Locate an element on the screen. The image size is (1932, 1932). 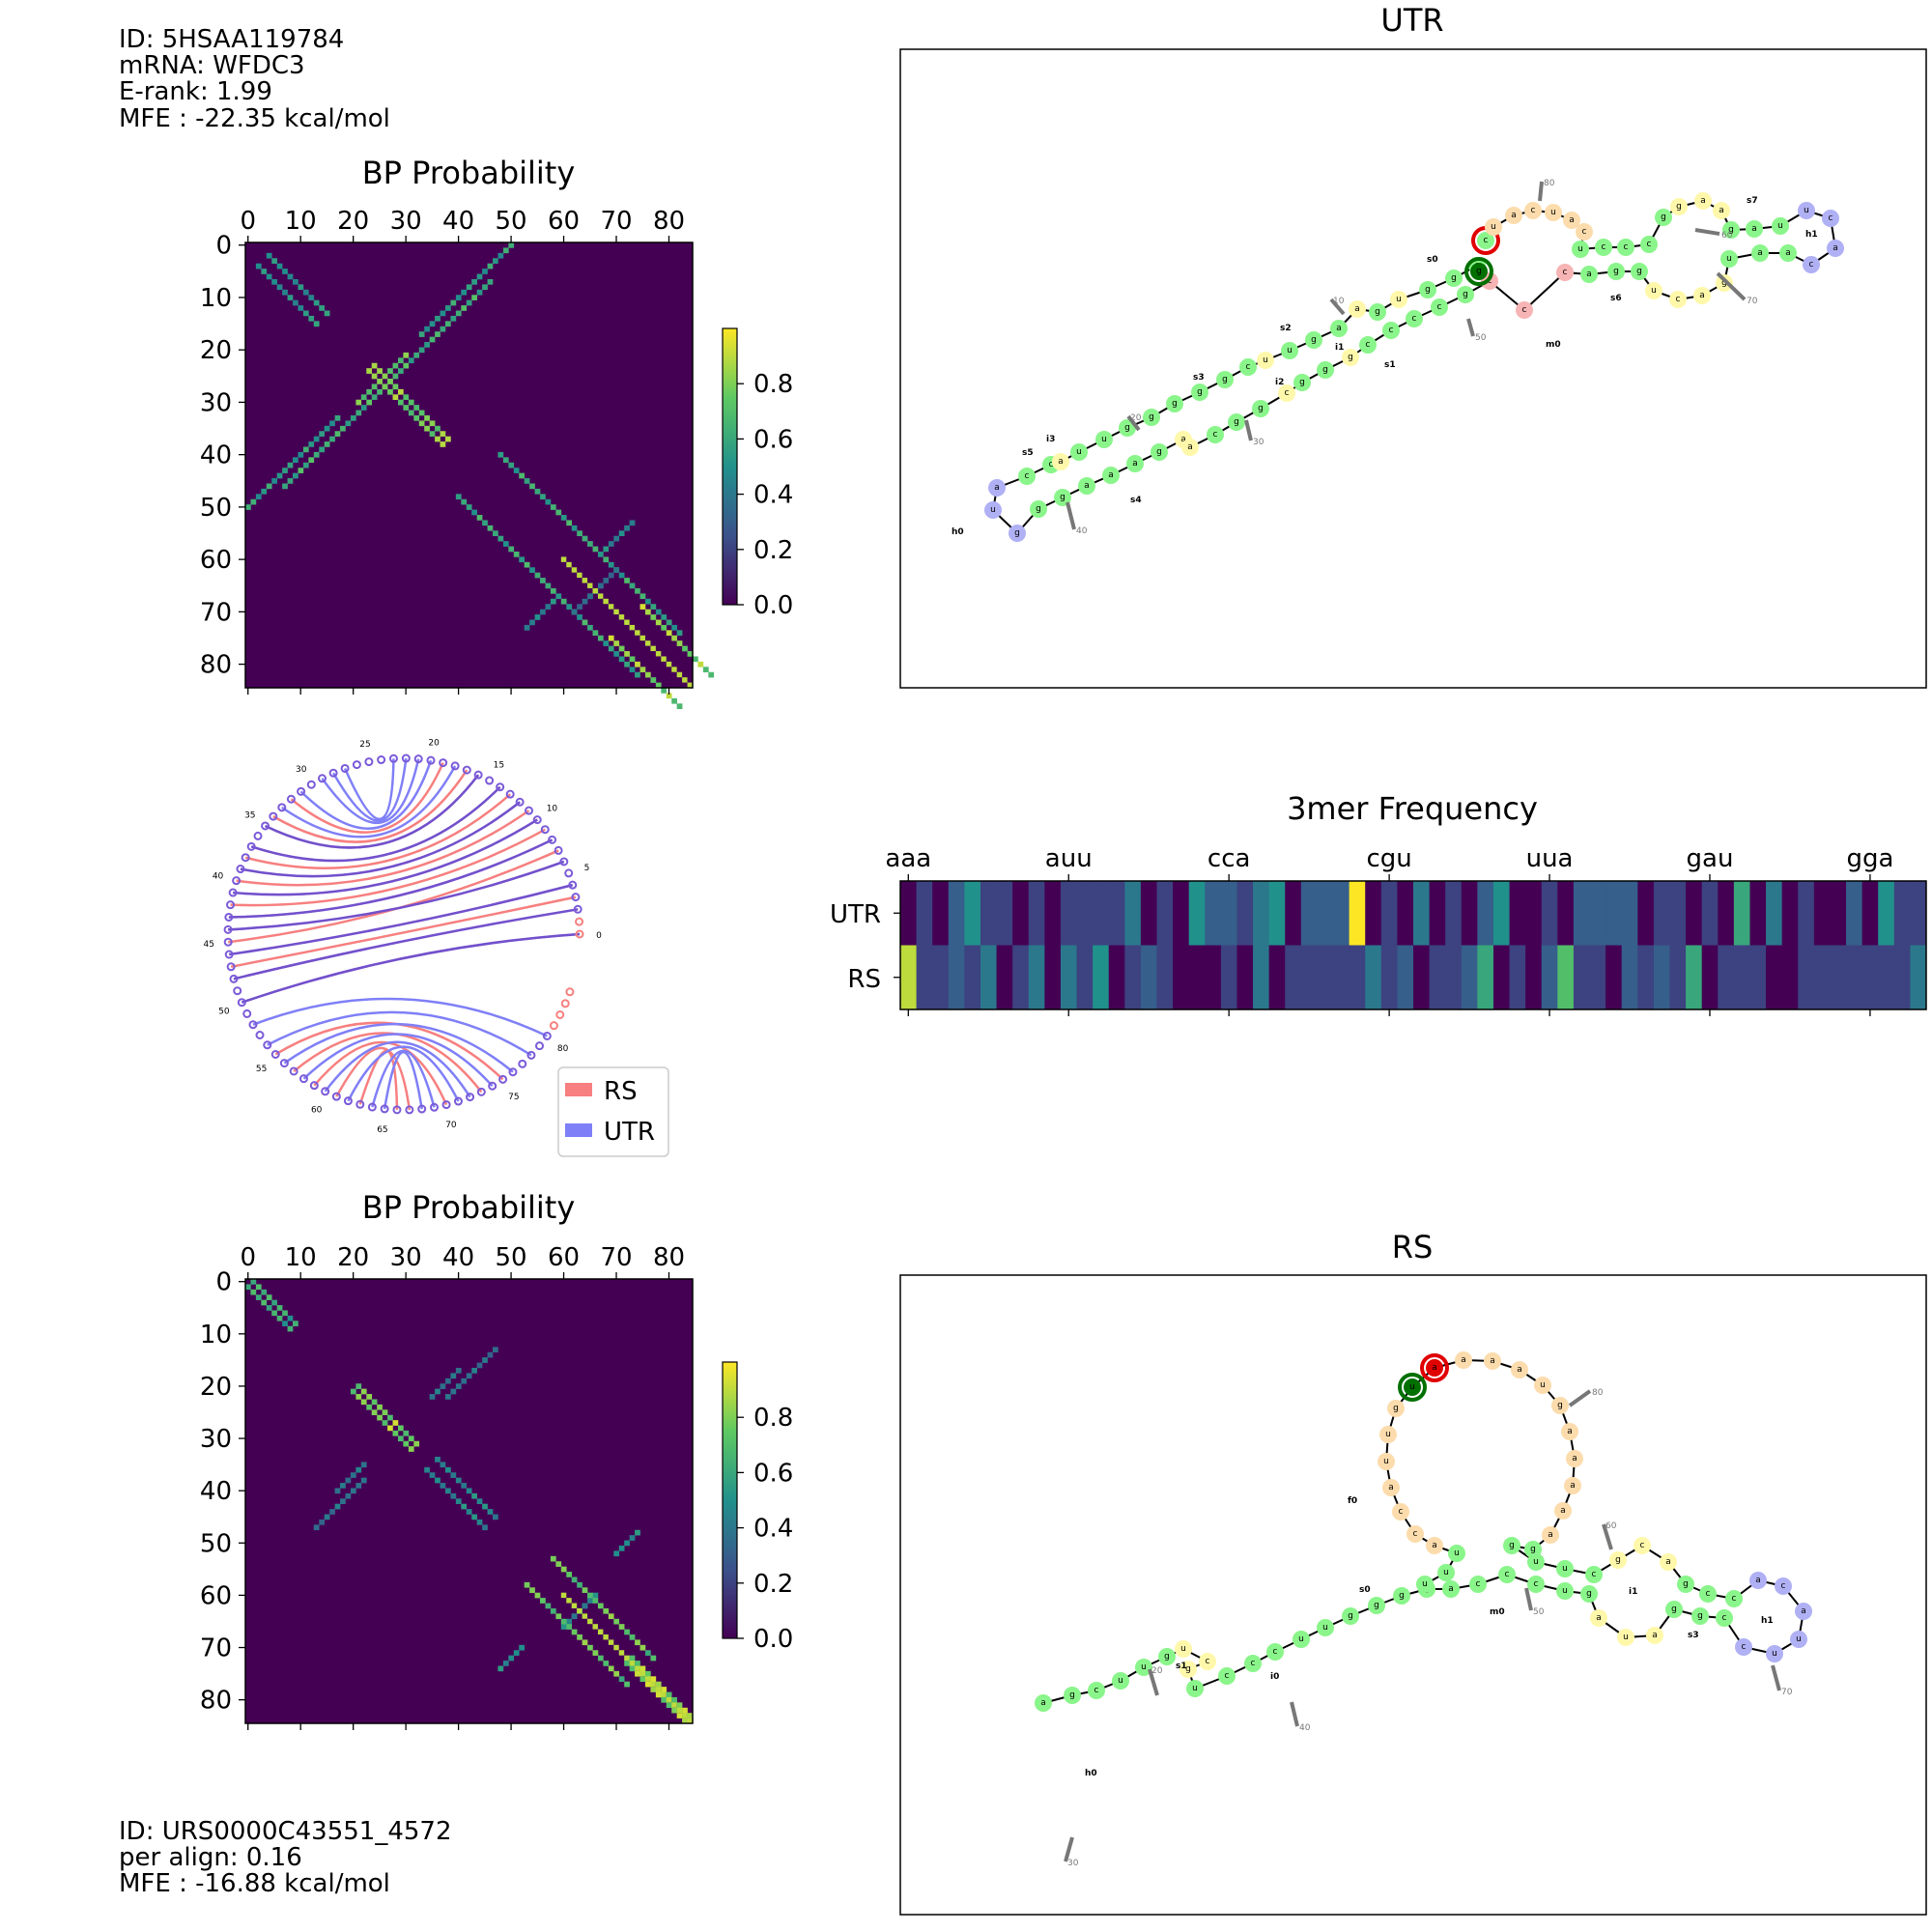
legend-utr-swatch is located at coordinates (578, 1130).